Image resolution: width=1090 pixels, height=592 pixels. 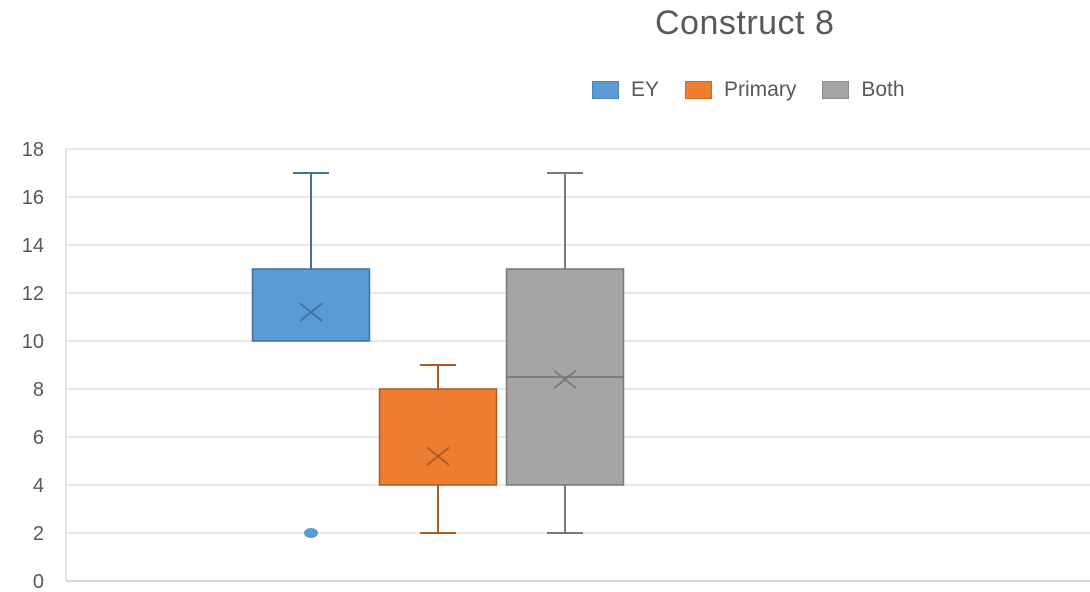 What do you see at coordinates (33, 198) in the screenshot?
I see `y-tick-label-16: 16` at bounding box center [33, 198].